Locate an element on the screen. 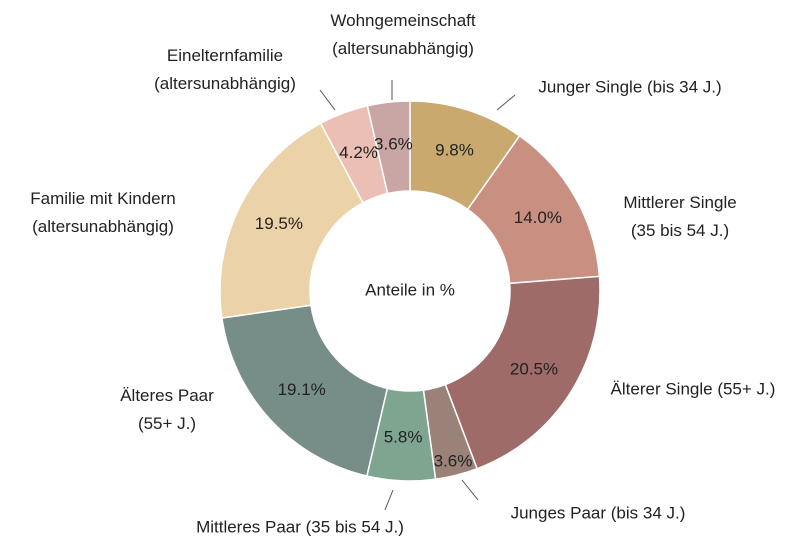  value-label: 19.5% is located at coordinates (279, 223).